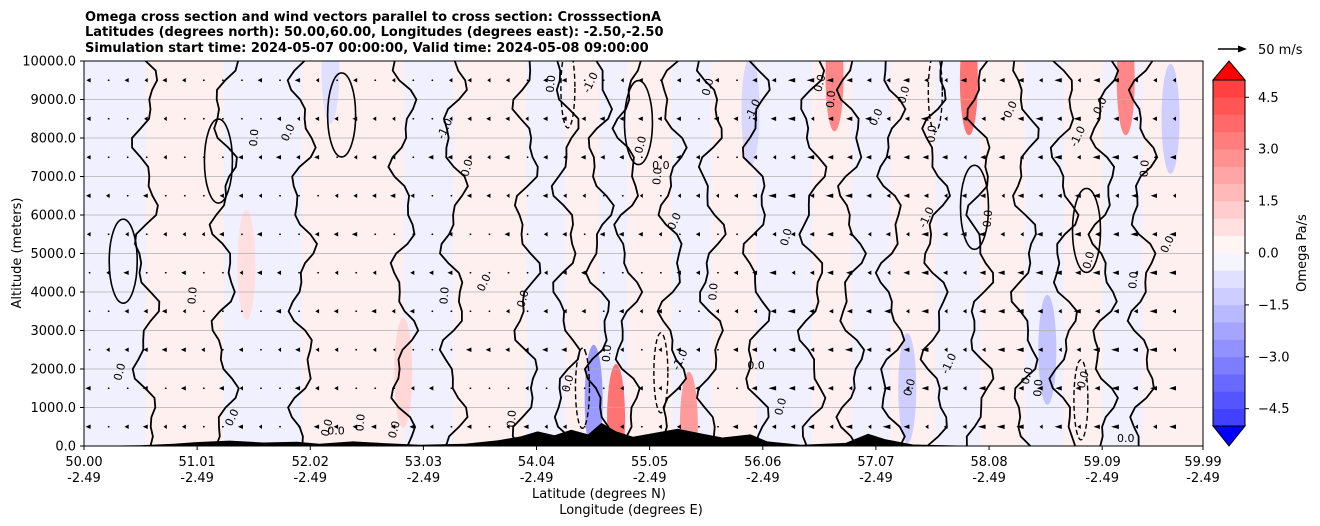  Describe the element at coordinates (54, 293) in the screenshot. I see `y-tick-label: 4000.0` at that location.